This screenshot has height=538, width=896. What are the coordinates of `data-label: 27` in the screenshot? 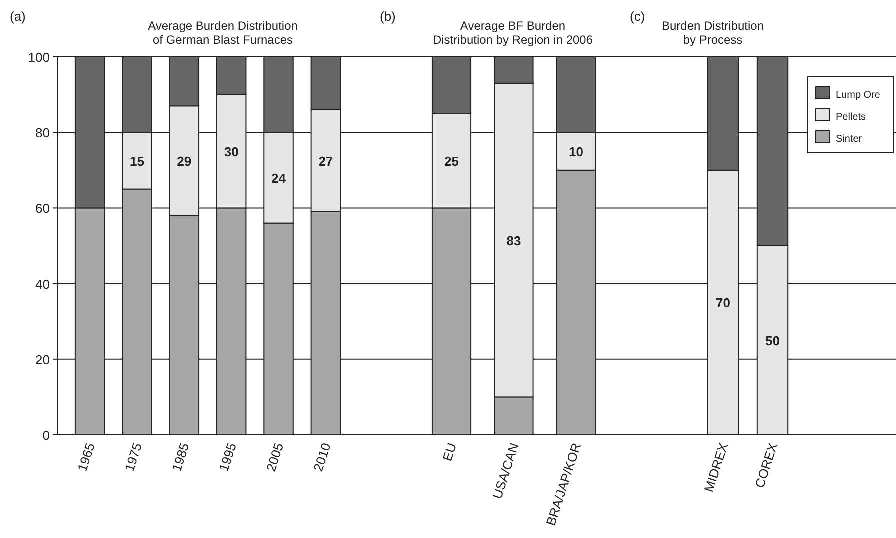 It's located at (326, 161).